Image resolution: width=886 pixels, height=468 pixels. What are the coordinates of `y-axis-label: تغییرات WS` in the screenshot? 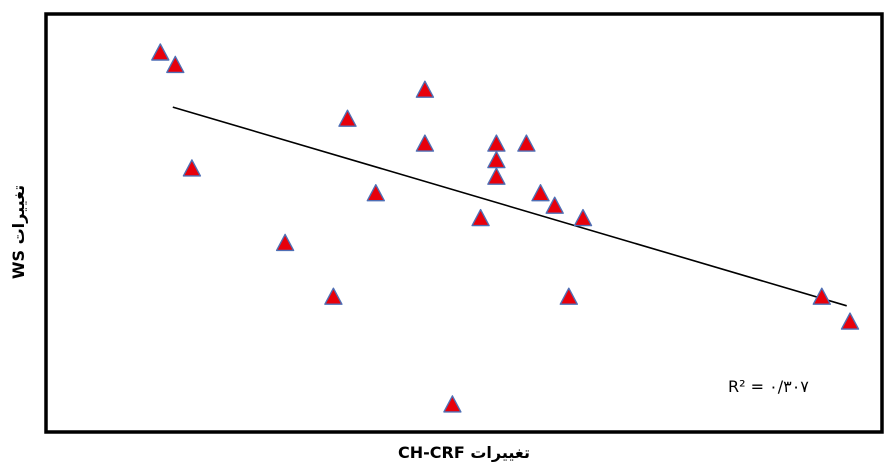 It's located at (18, 232).